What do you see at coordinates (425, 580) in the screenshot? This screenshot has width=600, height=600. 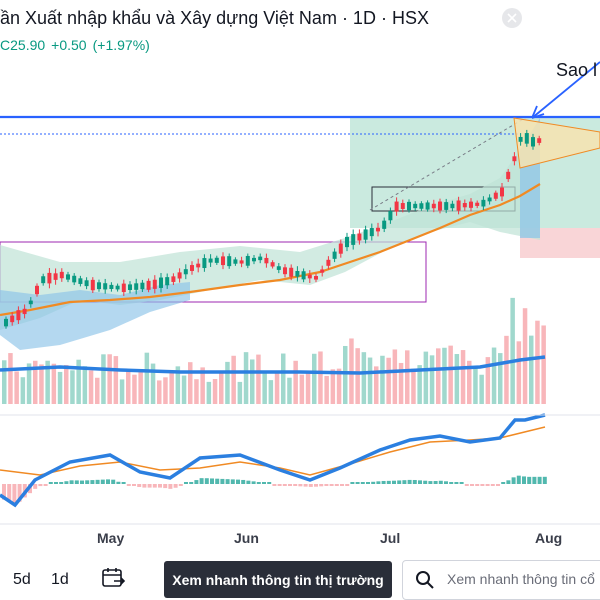 I see `search-icon` at bounding box center [425, 580].